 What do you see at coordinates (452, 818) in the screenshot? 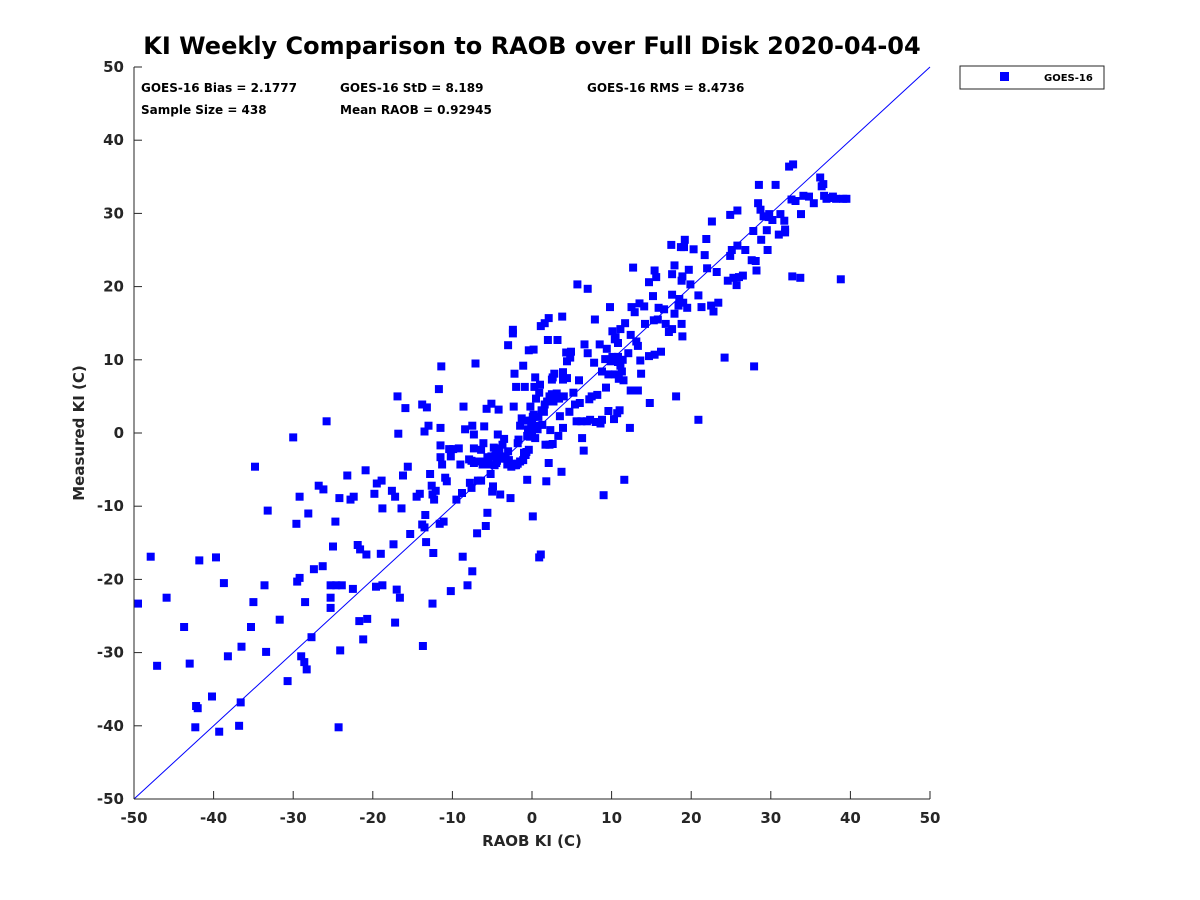
I see `x-tick-label: -10` at bounding box center [452, 818].